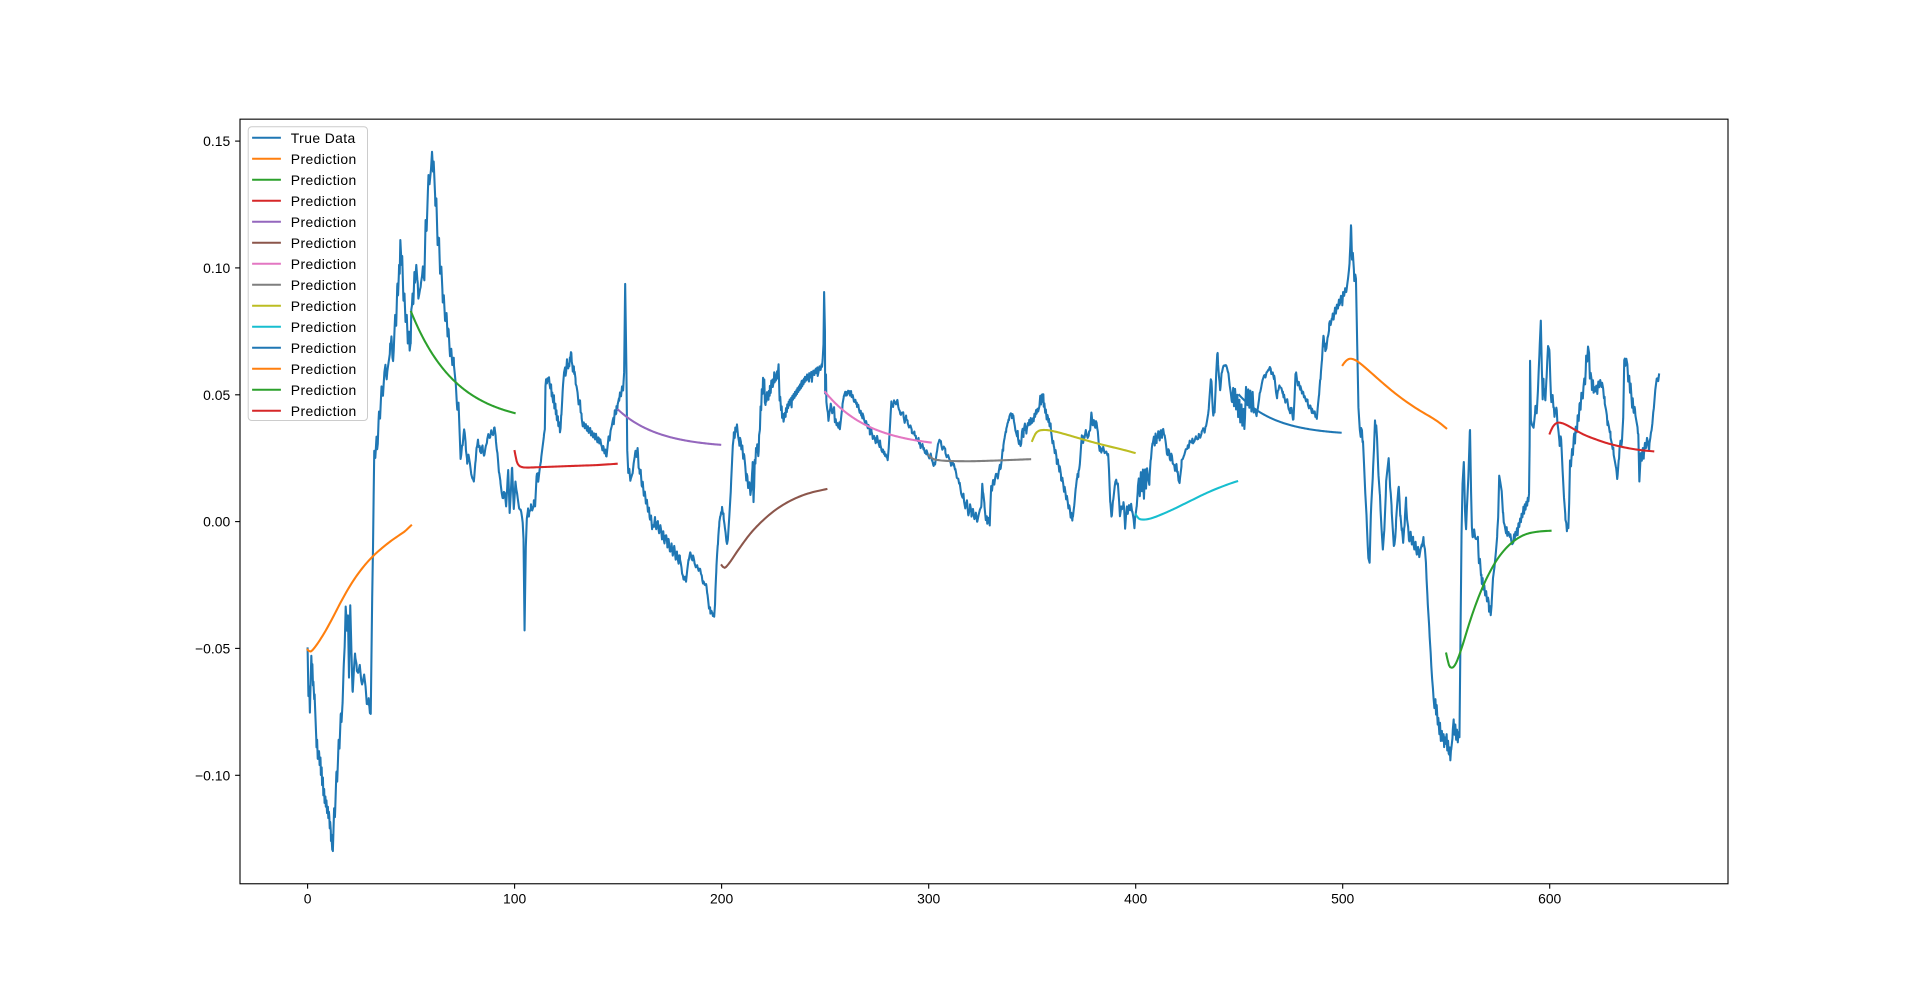  I want to click on svg-text: 100, so click(514, 898).